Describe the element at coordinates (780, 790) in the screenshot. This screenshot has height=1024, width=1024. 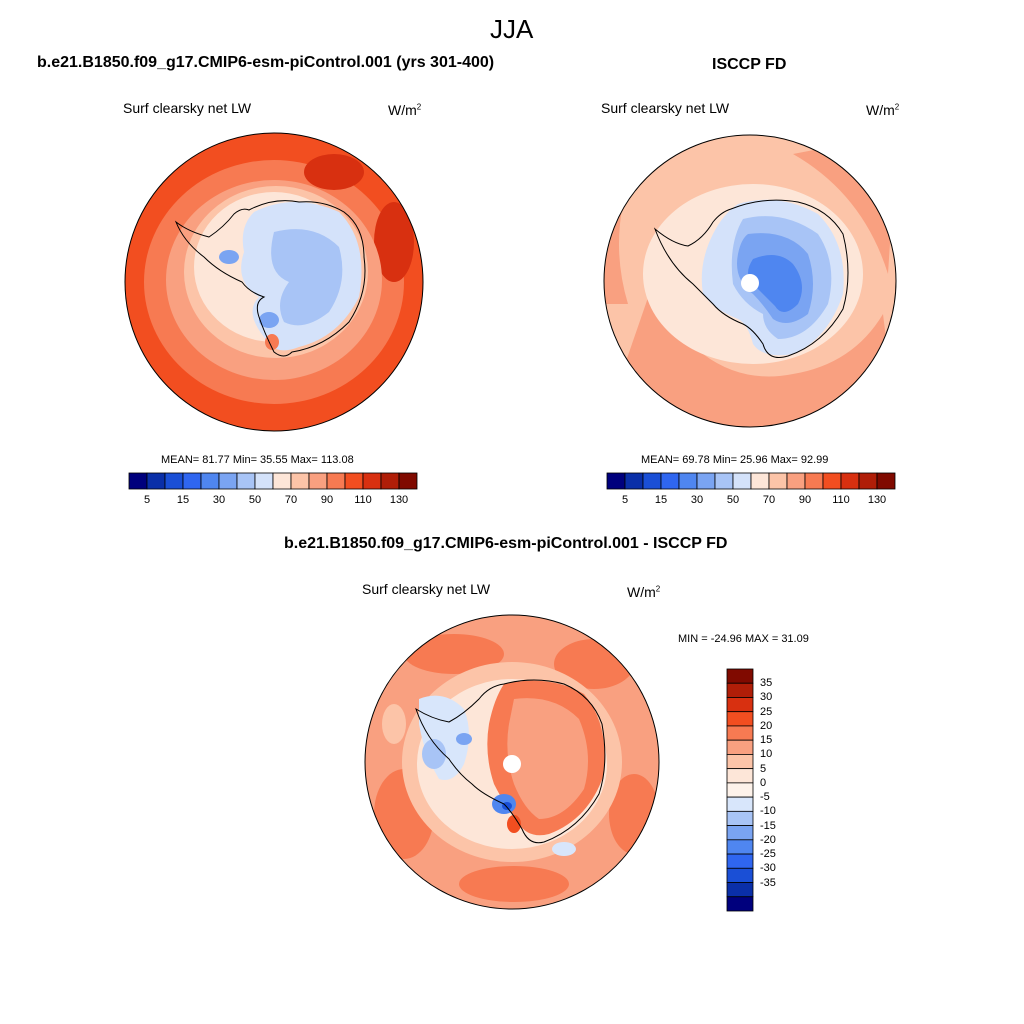
I see `diff-colorbar-ticks: 35 30 25 20 15 10 5 0 -5 -10 -15 -20 -25 -30 -35` at that location.